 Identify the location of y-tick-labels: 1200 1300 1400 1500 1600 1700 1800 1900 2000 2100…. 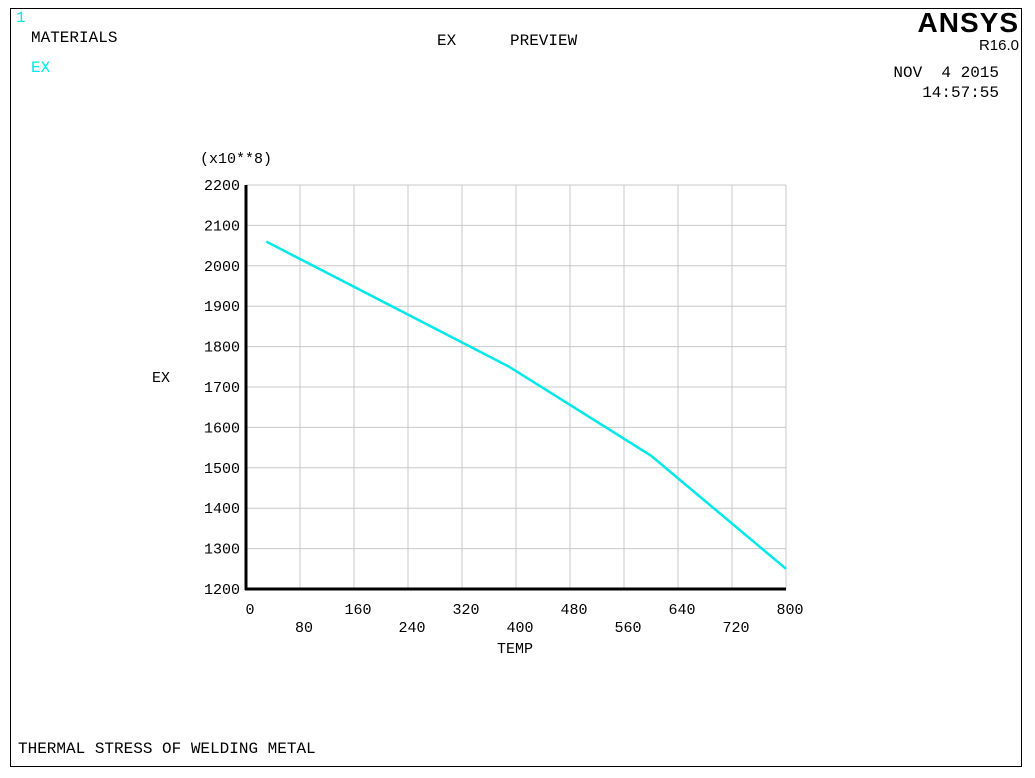
(222, 388).